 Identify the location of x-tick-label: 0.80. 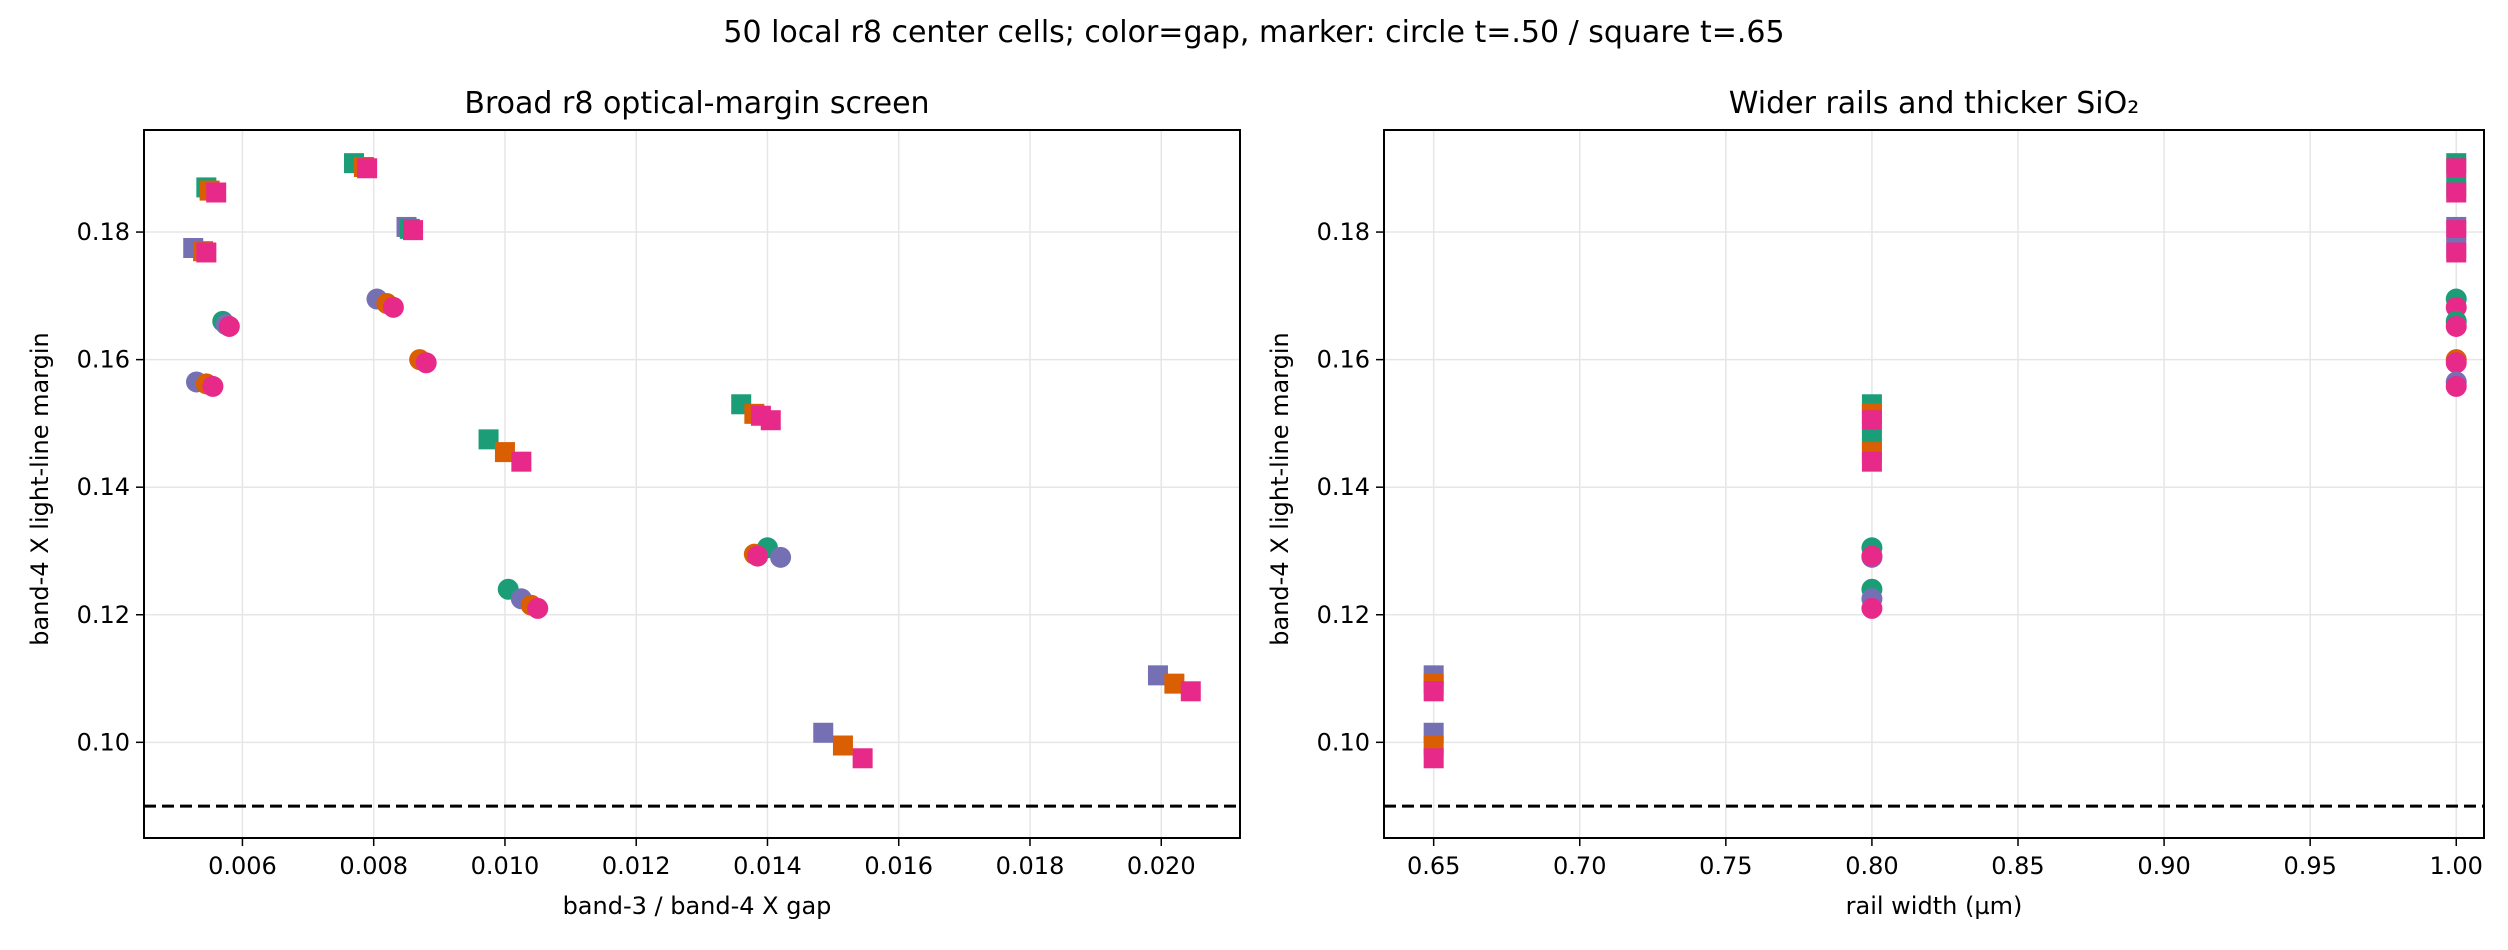
(1871, 866).